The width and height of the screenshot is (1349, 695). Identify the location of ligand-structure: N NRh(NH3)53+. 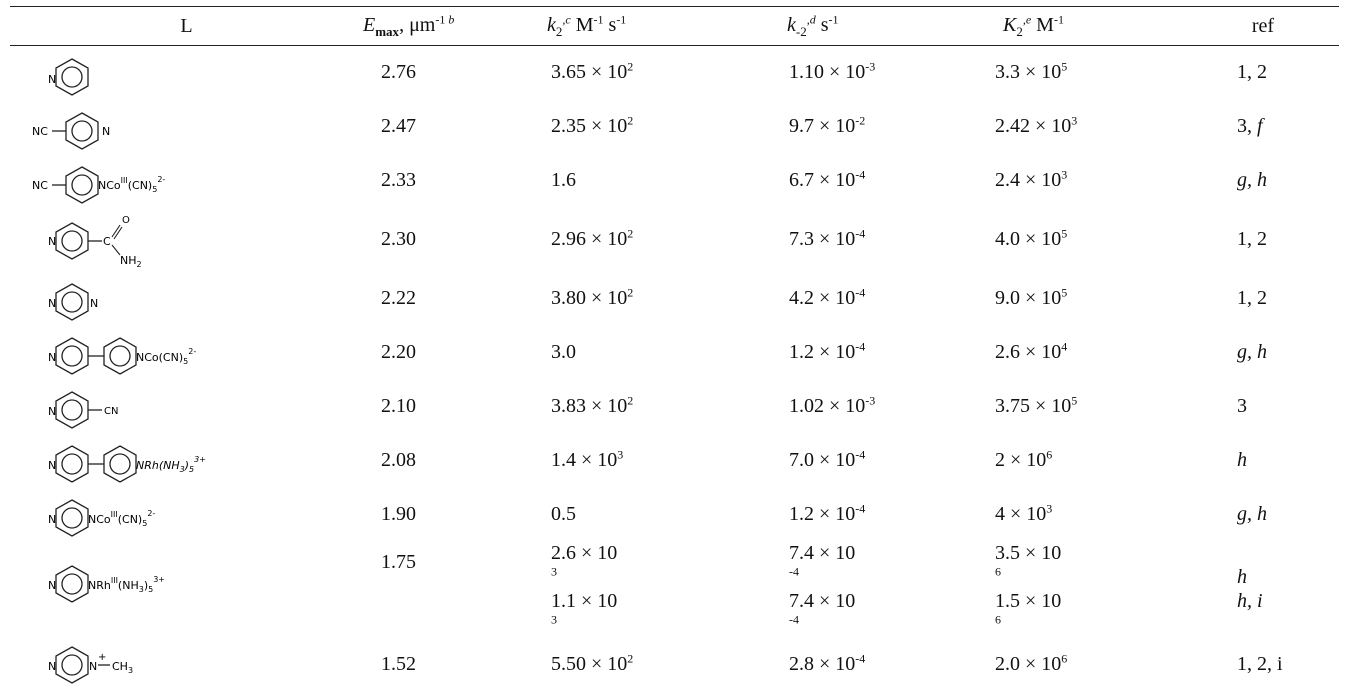
(186, 460).